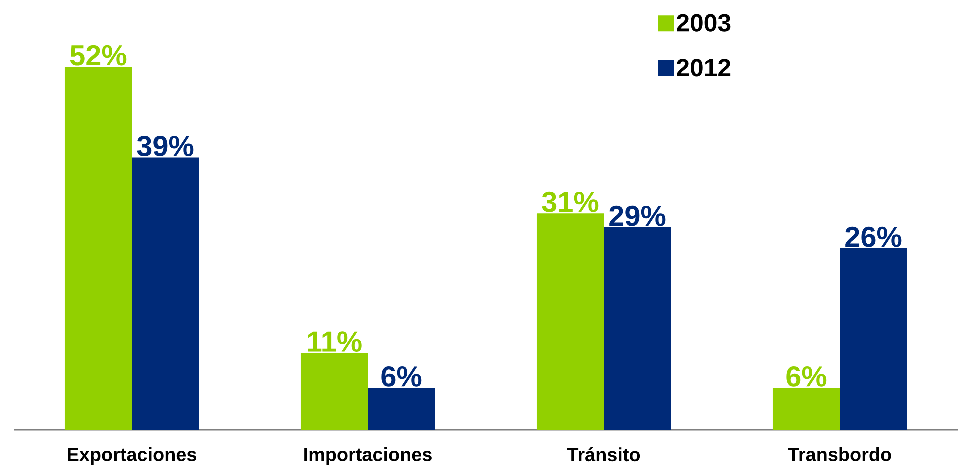  I want to click on data-label: 26%, so click(874, 237).